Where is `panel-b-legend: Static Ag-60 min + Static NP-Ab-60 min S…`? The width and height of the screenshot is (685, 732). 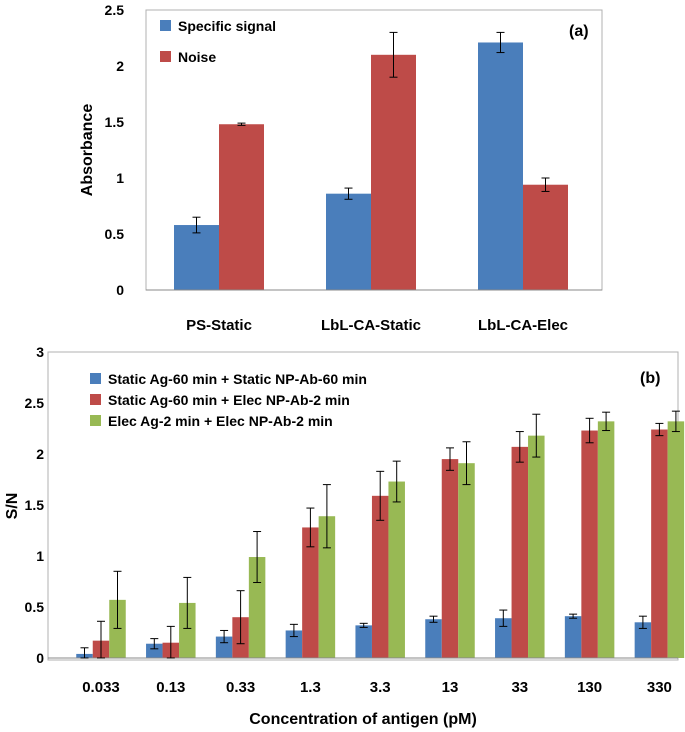 panel-b-legend: Static Ag-60 min + Static NP-Ab-60 min S… is located at coordinates (228, 400).